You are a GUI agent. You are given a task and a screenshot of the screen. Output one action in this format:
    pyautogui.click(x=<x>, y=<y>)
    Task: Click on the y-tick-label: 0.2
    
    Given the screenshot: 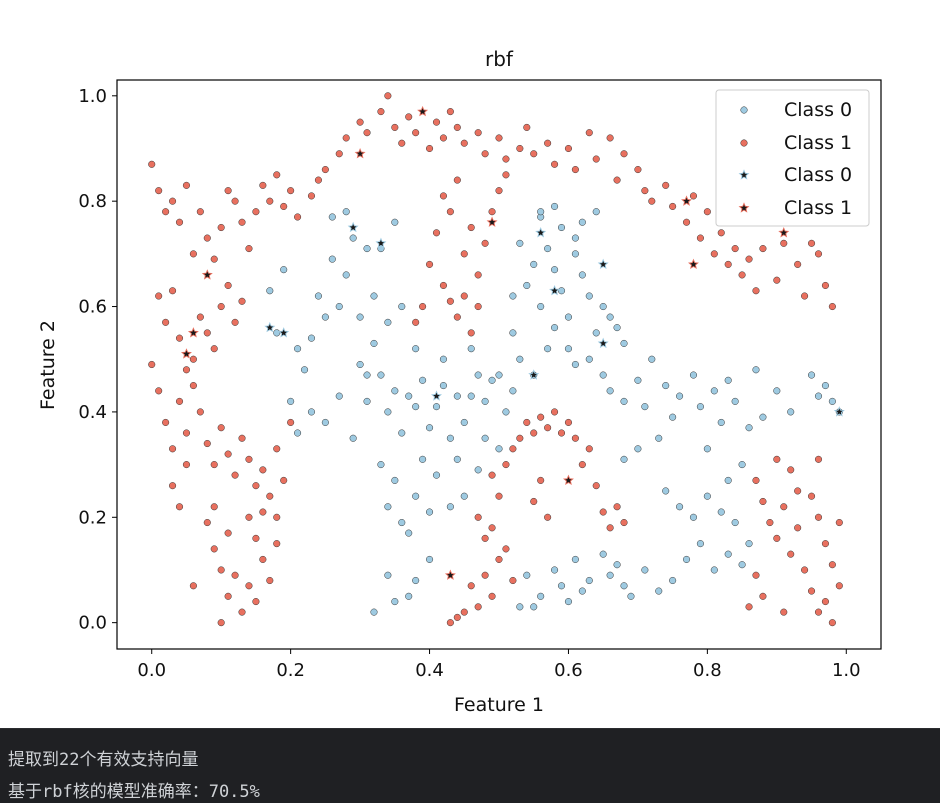 What is the action you would take?
    pyautogui.click(x=92, y=517)
    